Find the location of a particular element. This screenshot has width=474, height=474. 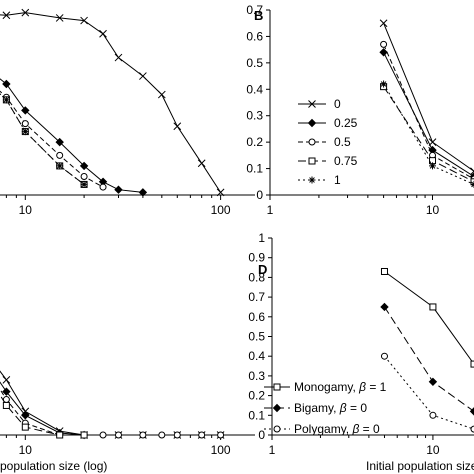

x-tick-label: 100 is located at coordinates (221, 450).